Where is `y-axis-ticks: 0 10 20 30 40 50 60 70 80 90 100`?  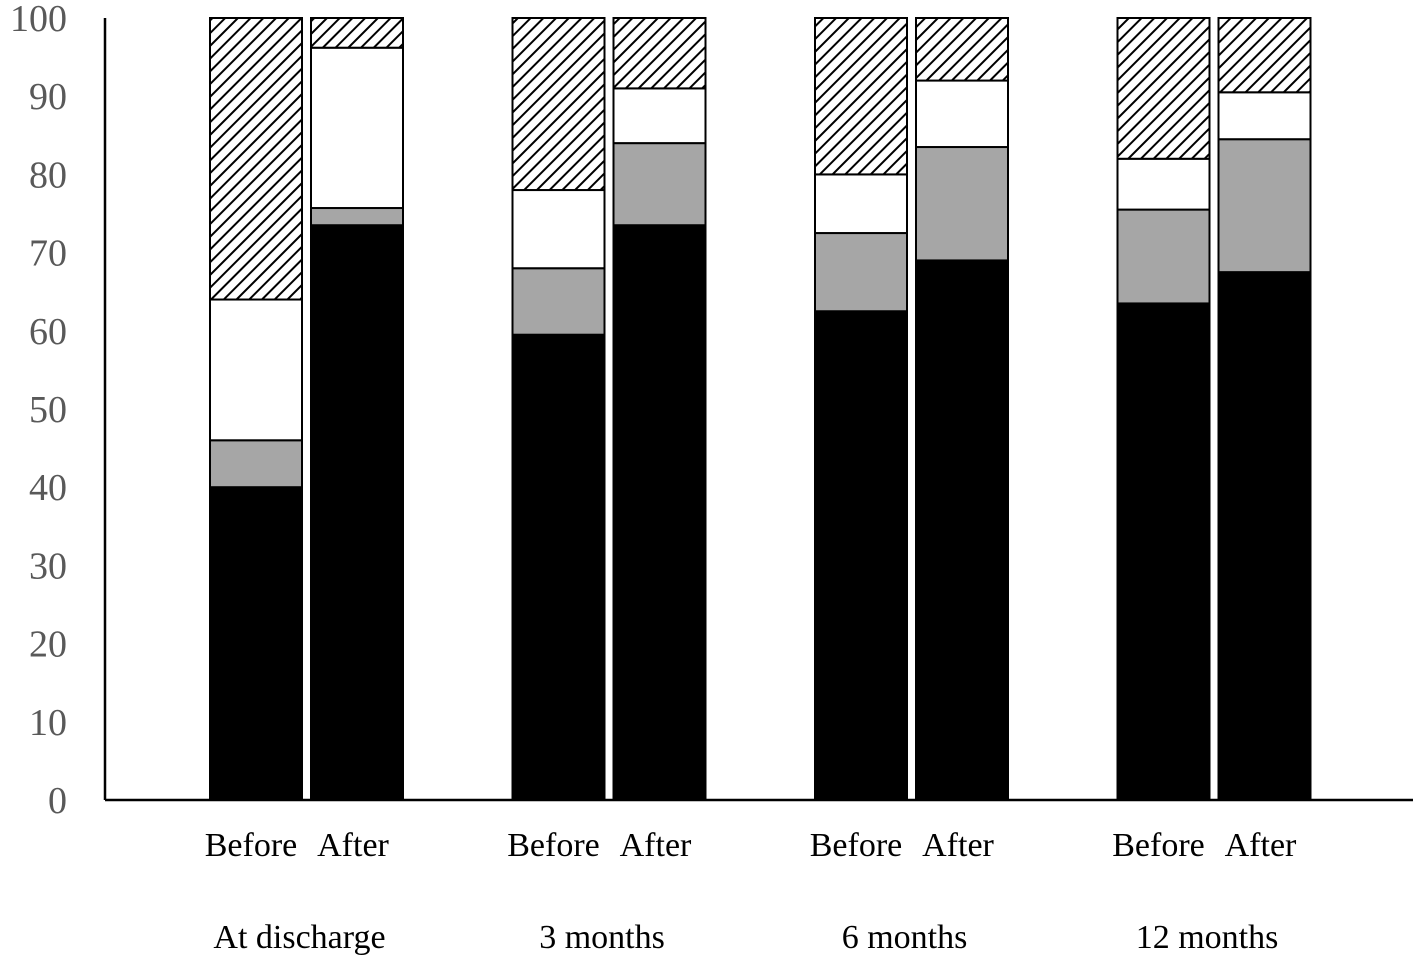 y-axis-ticks: 0 10 20 30 40 50 60 70 80 90 100 is located at coordinates (38, 411).